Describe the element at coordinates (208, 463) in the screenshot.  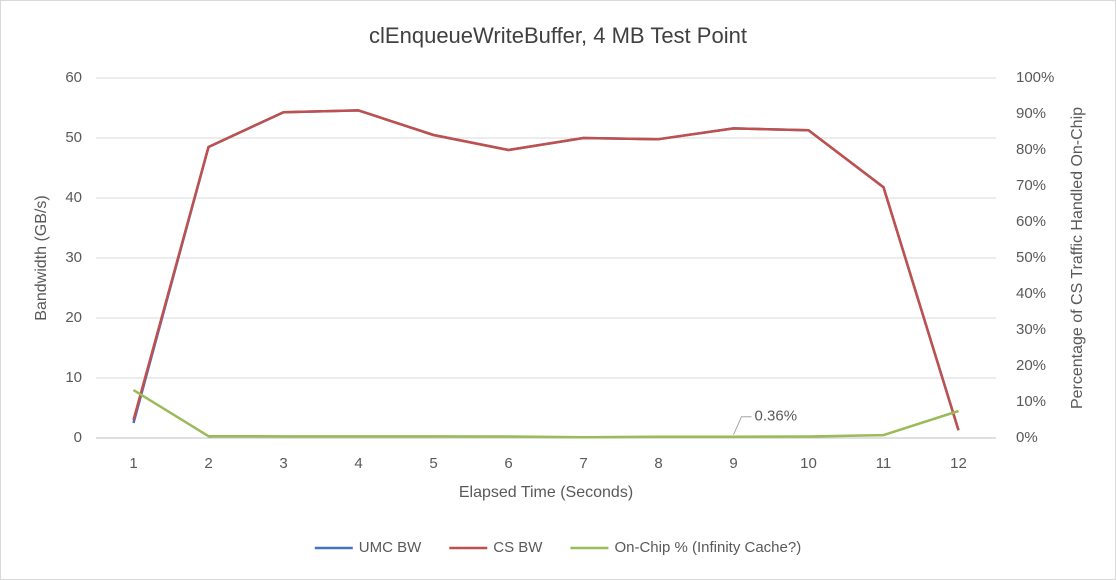
I see `x-tick-label: 2` at that location.